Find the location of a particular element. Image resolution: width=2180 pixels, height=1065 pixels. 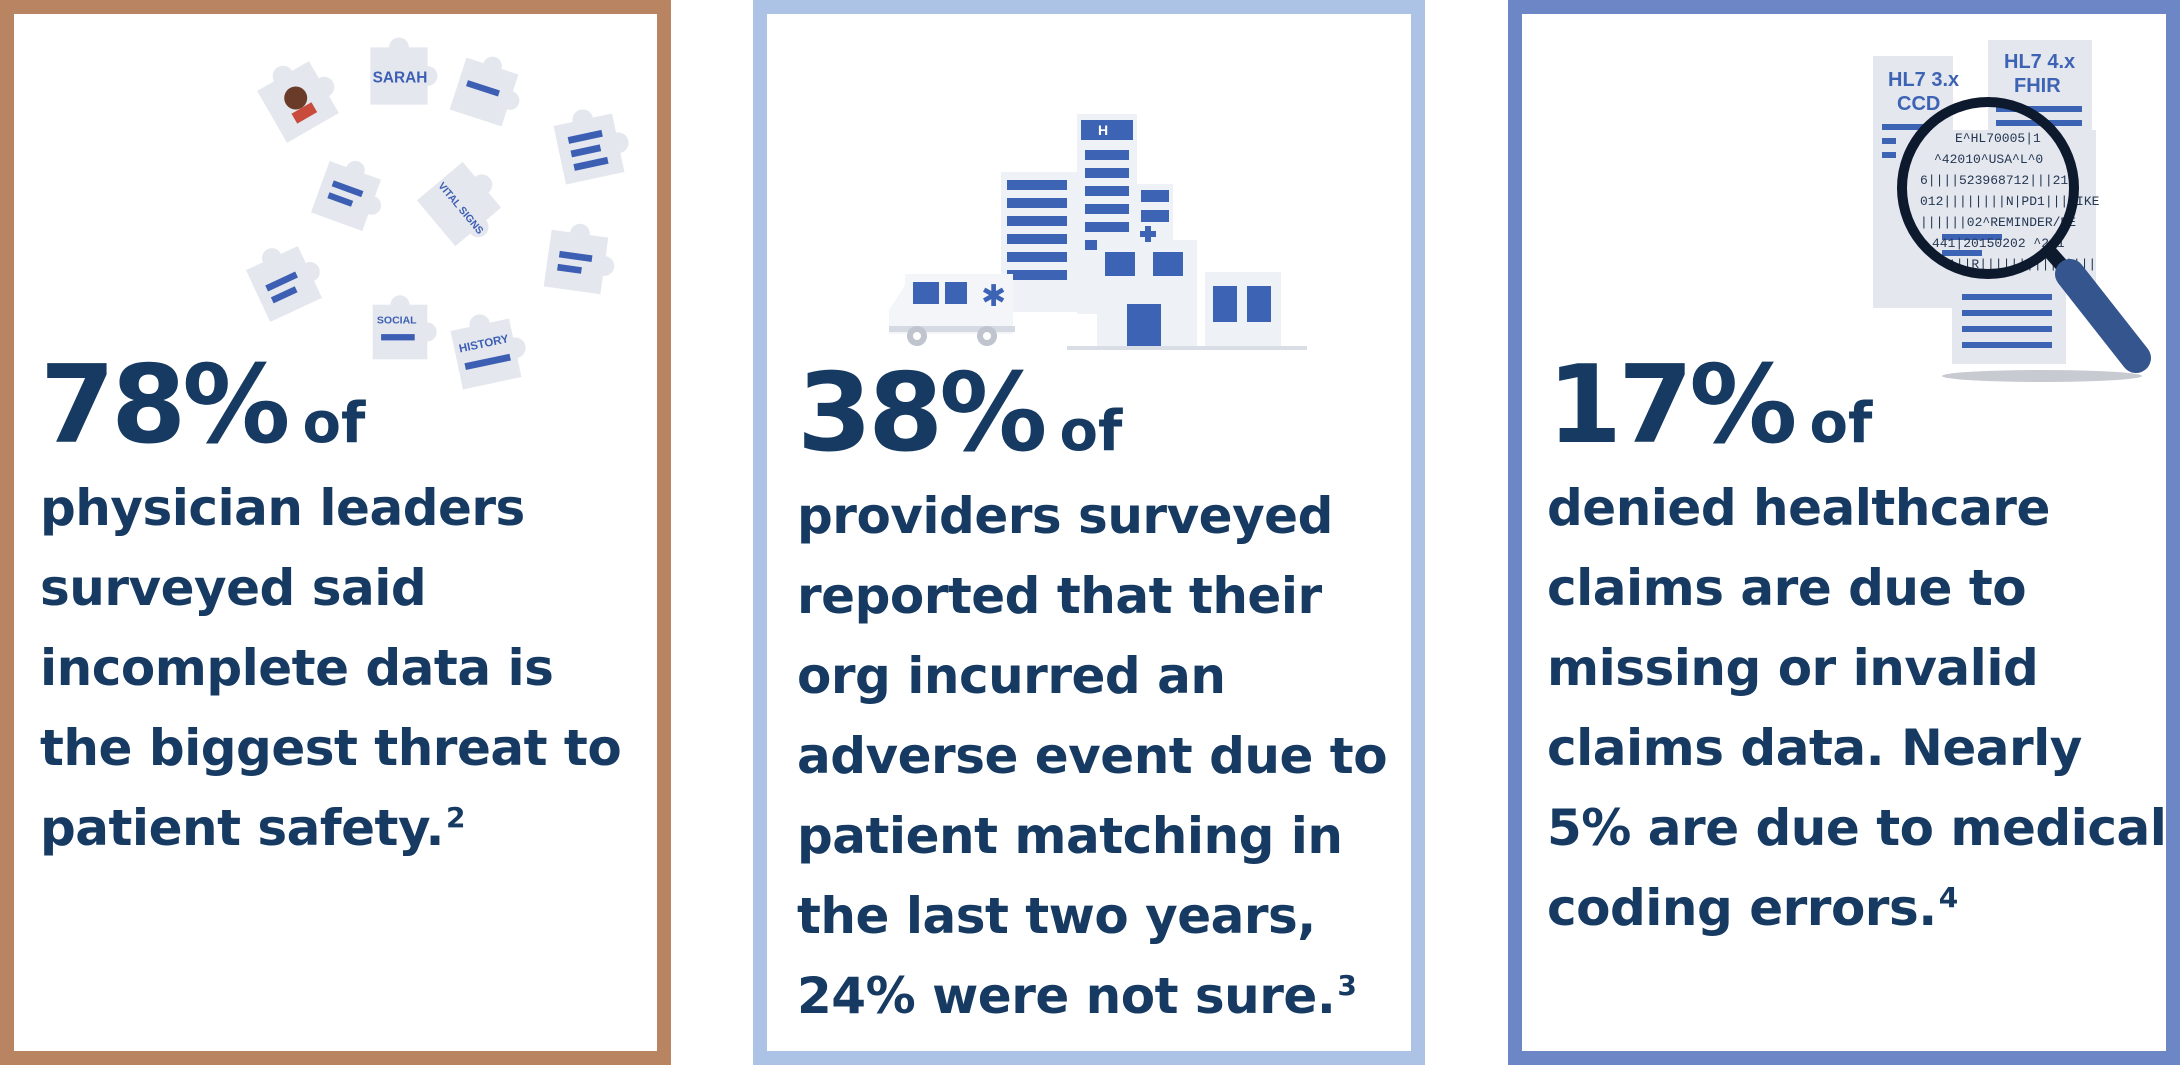

hospital-sign: H is located at coordinates (1103, 130).